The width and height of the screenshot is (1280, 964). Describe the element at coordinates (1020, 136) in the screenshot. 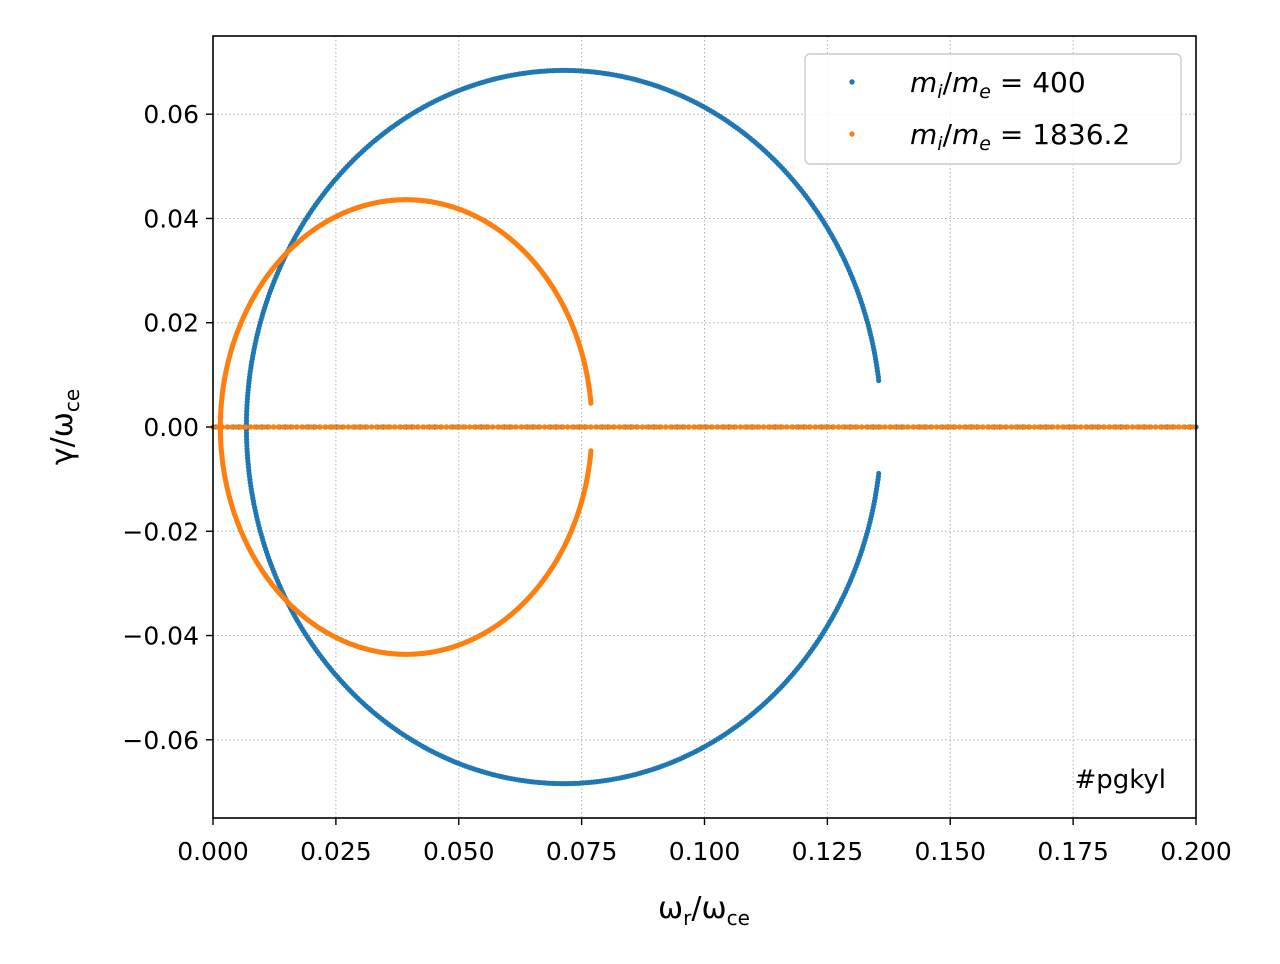

I see `legend-label-series-2: mi/me = 1836.2` at that location.